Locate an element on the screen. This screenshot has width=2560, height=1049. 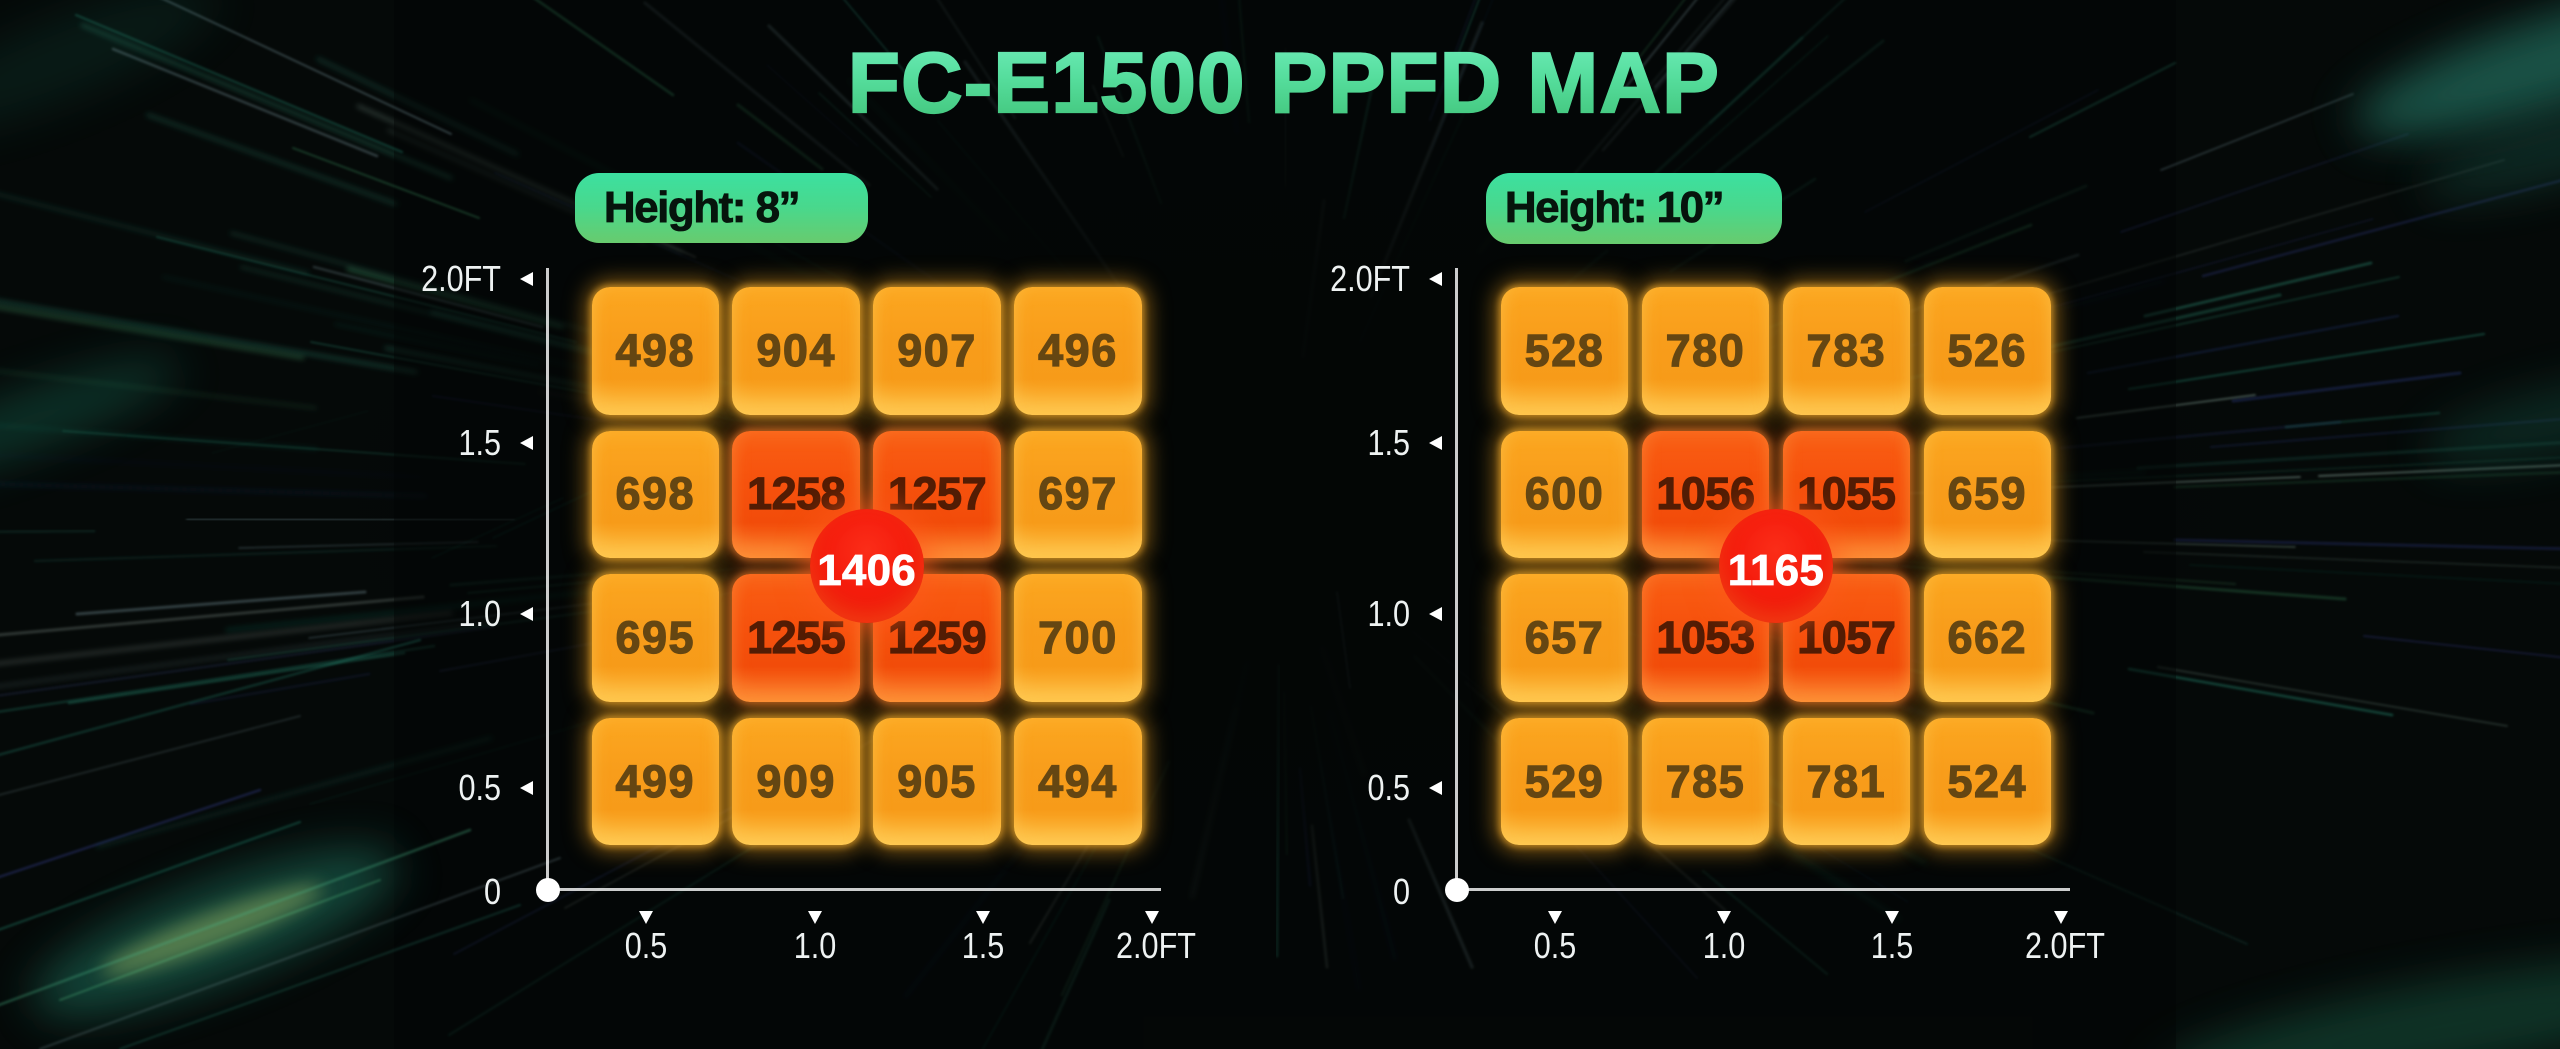
svg-text: FC-E1500 PPFD MAP is located at coordinates (1284, 83).